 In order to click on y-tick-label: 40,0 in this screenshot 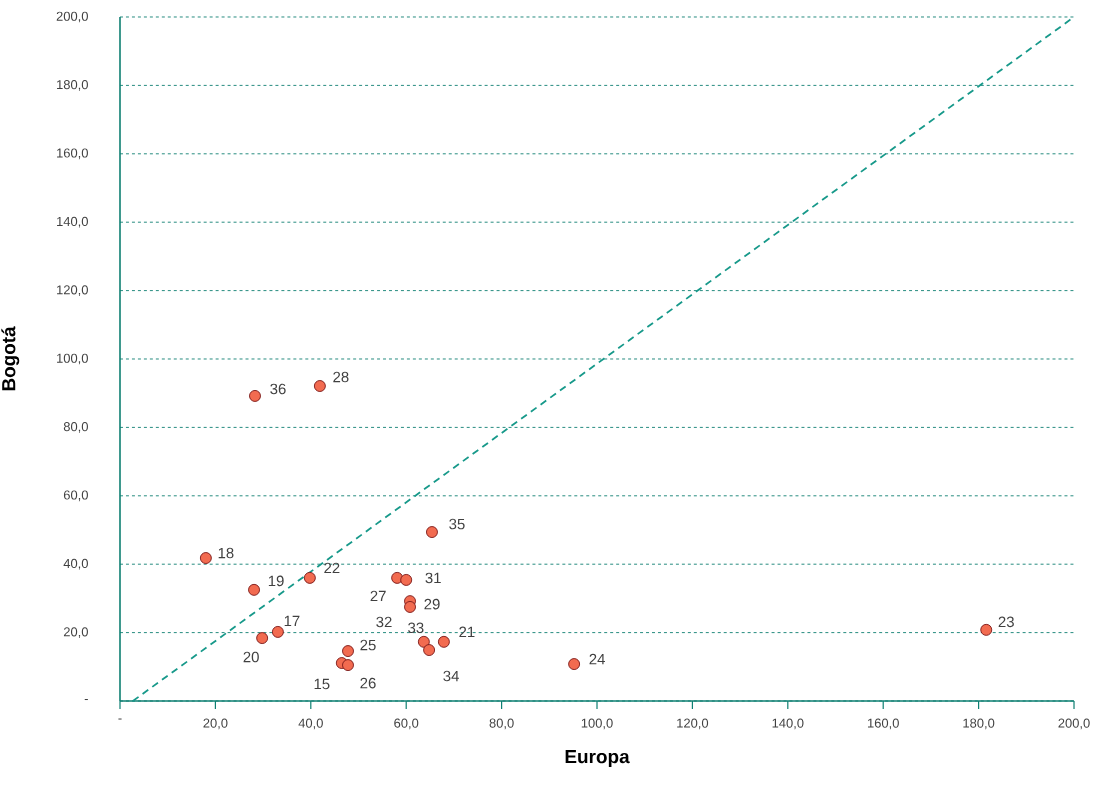, I will do `click(75, 564)`.